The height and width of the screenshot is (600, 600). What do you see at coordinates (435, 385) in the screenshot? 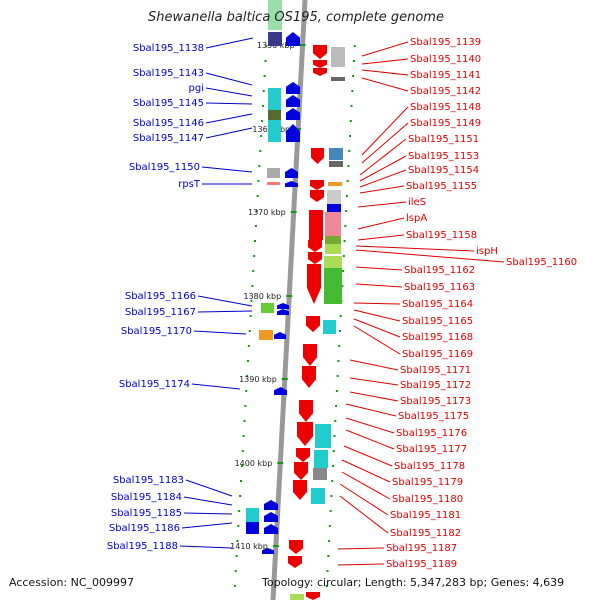
I see `gene-label: Sbal195_1172` at bounding box center [435, 385].